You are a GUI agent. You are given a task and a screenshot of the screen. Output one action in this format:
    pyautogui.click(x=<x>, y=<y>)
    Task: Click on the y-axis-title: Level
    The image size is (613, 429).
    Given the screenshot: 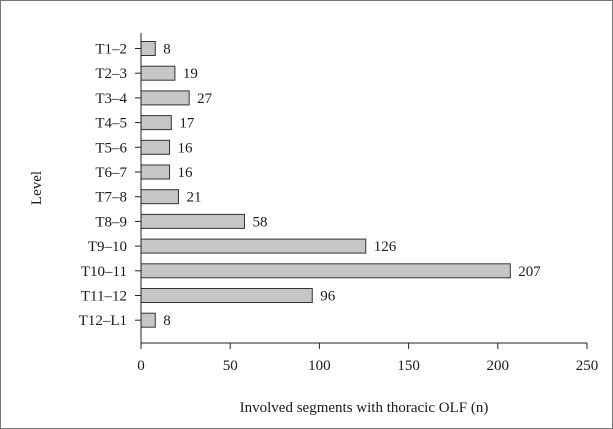 What is the action you would take?
    pyautogui.click(x=37, y=188)
    